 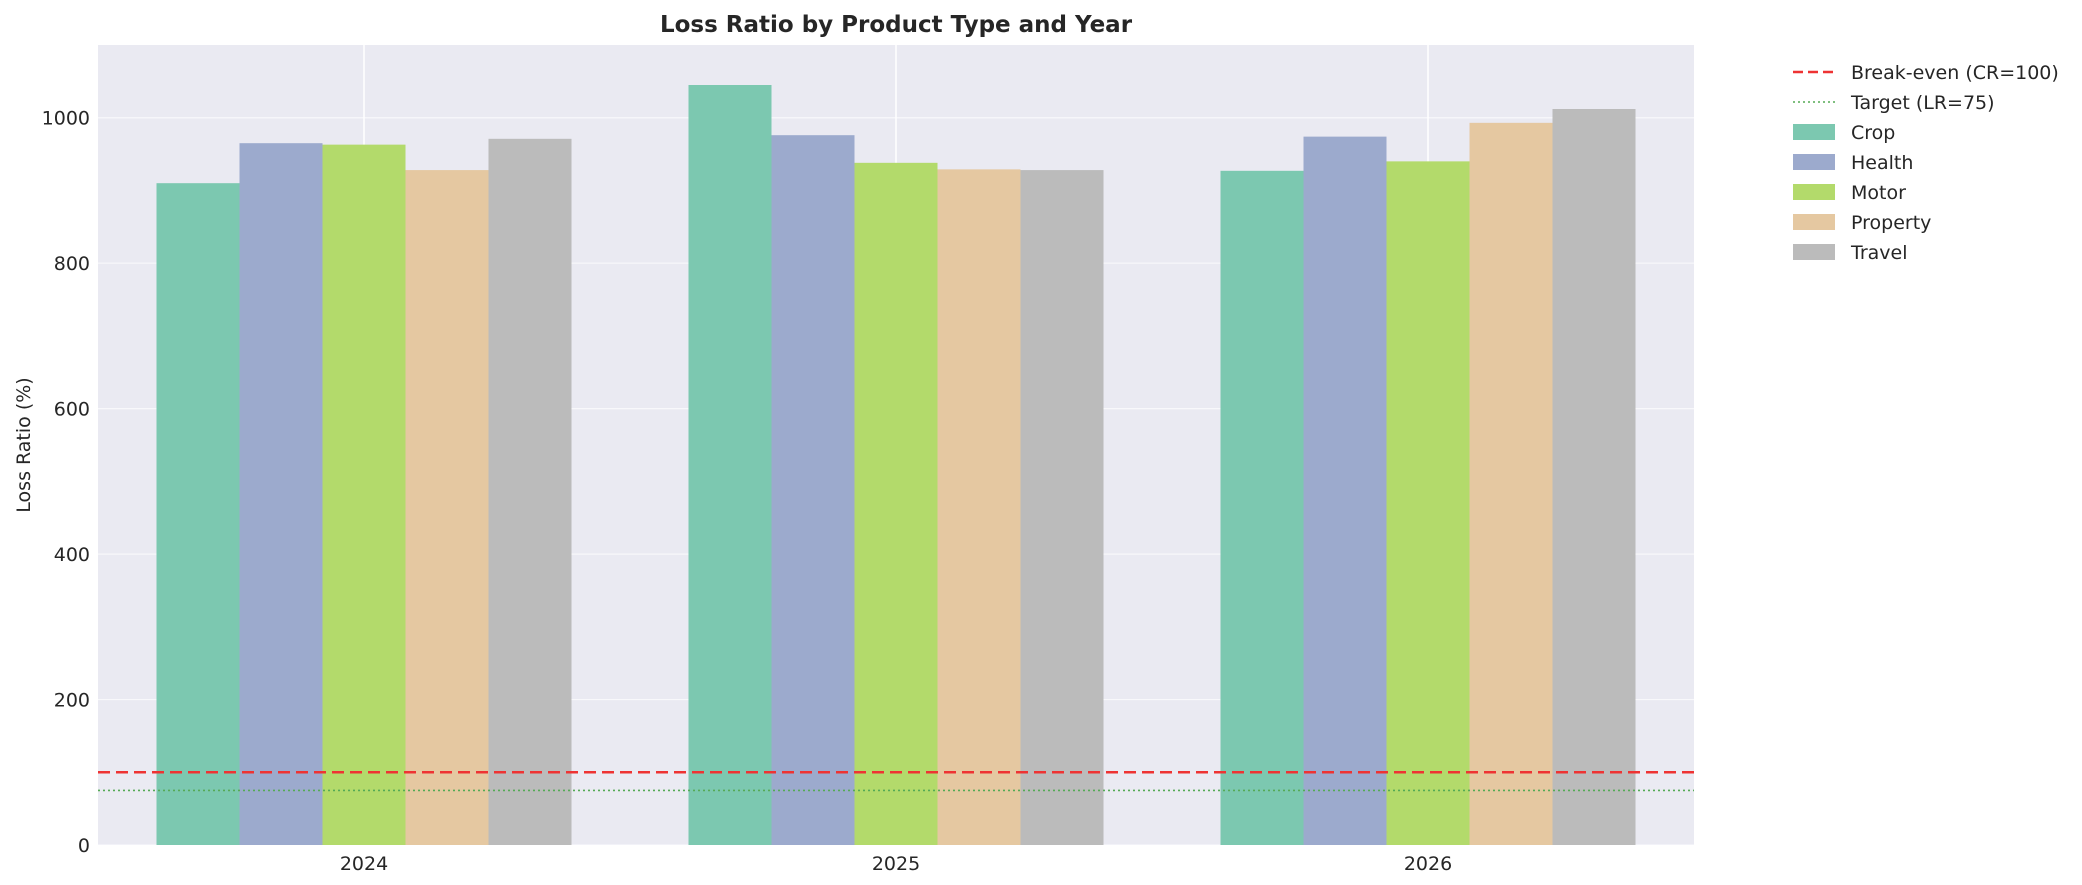 What do you see at coordinates (1594, 477) in the screenshot?
I see `bar-travel-2026` at bounding box center [1594, 477].